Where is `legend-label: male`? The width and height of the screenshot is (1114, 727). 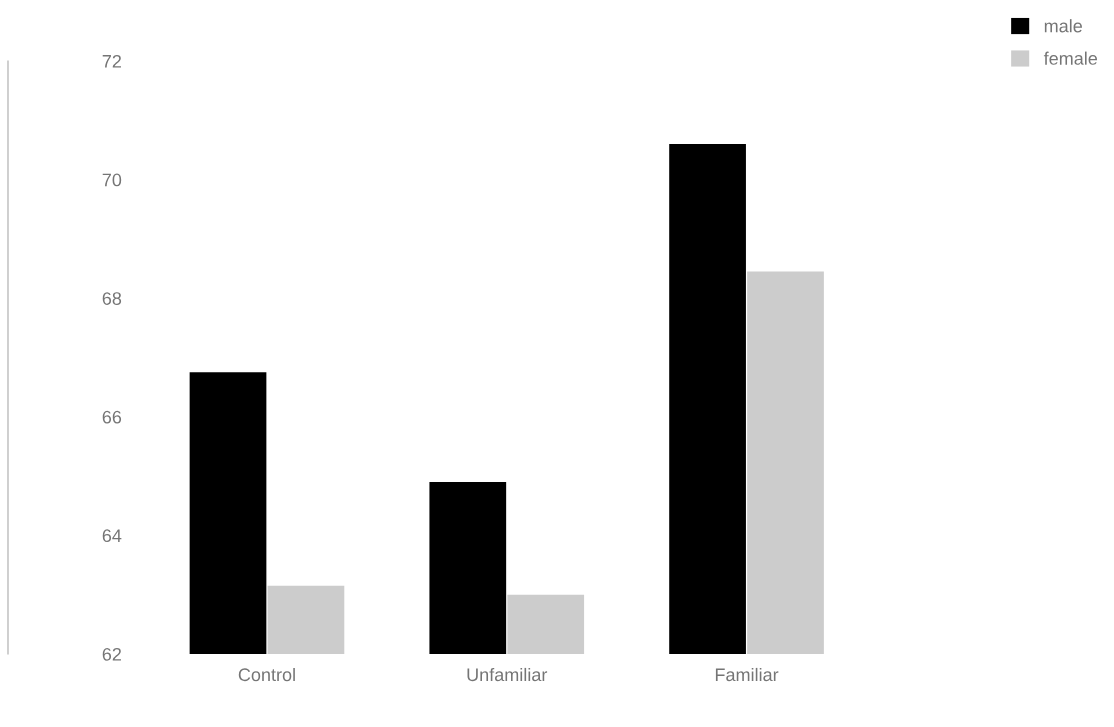 legend-label: male is located at coordinates (1063, 26).